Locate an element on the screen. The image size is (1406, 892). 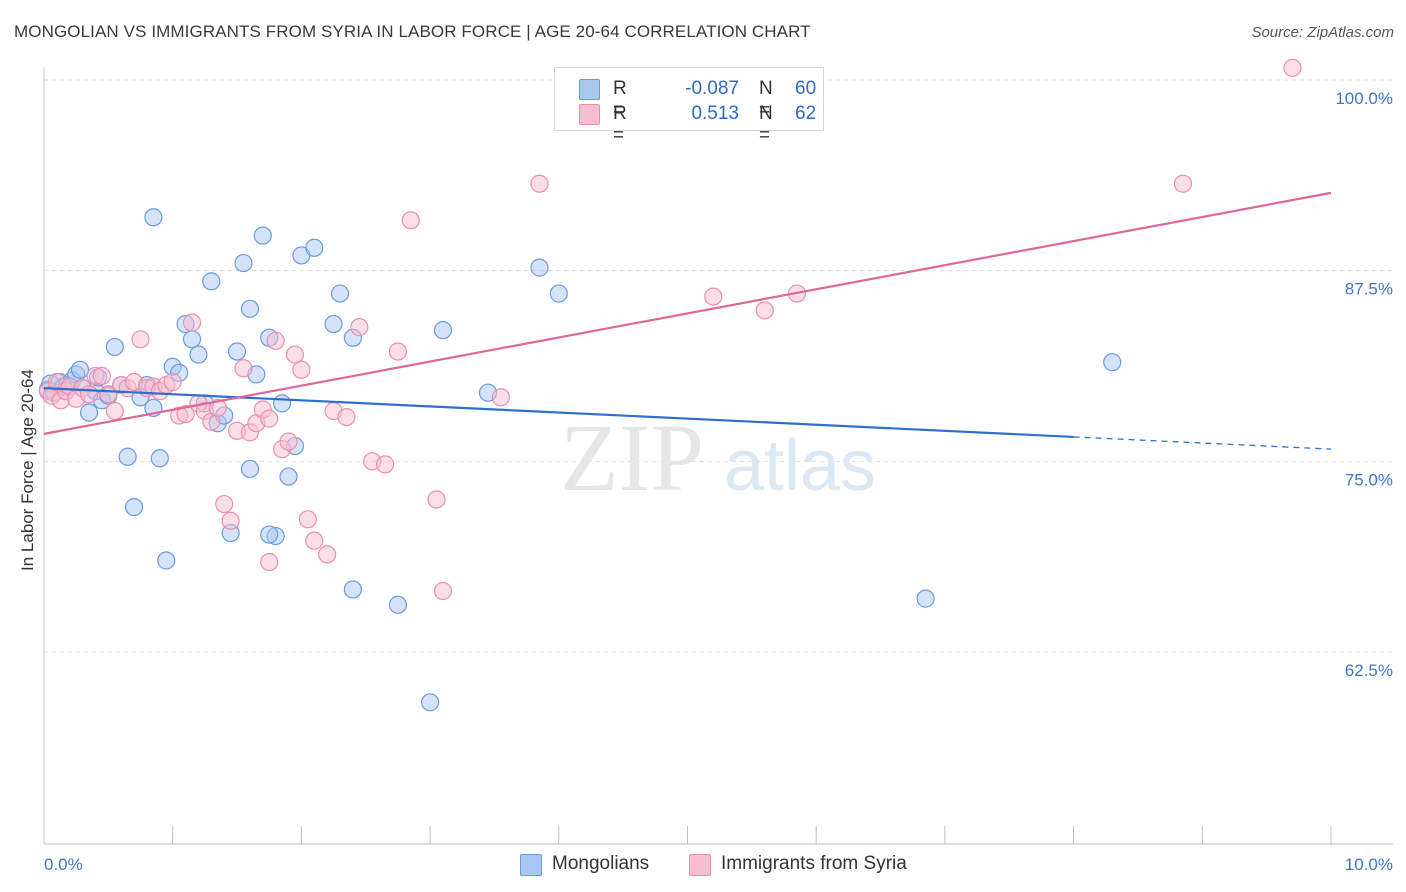
syria-swatch is located at coordinates (589, 114).